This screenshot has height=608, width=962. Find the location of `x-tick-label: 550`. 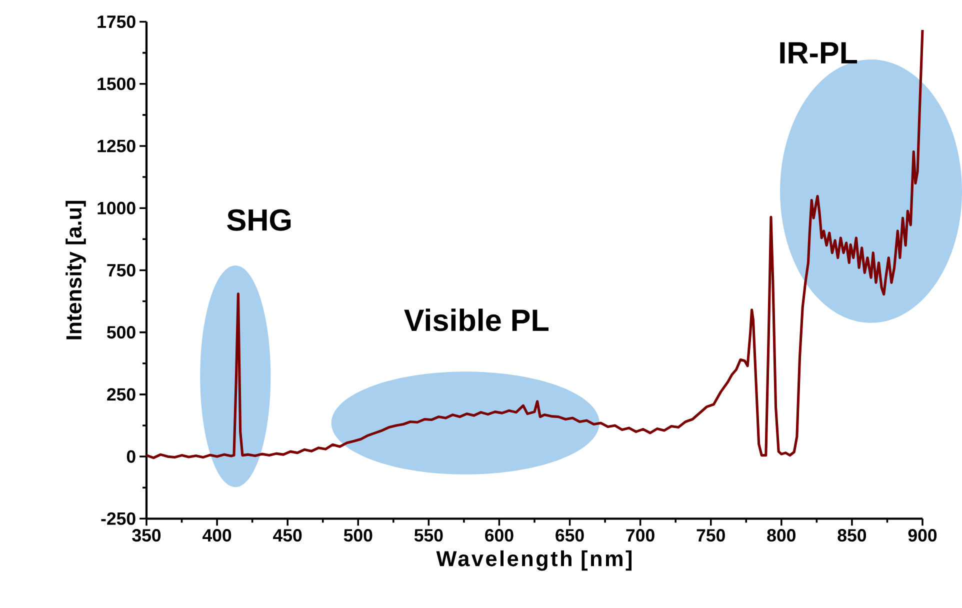

x-tick-label: 550 is located at coordinates (428, 535).